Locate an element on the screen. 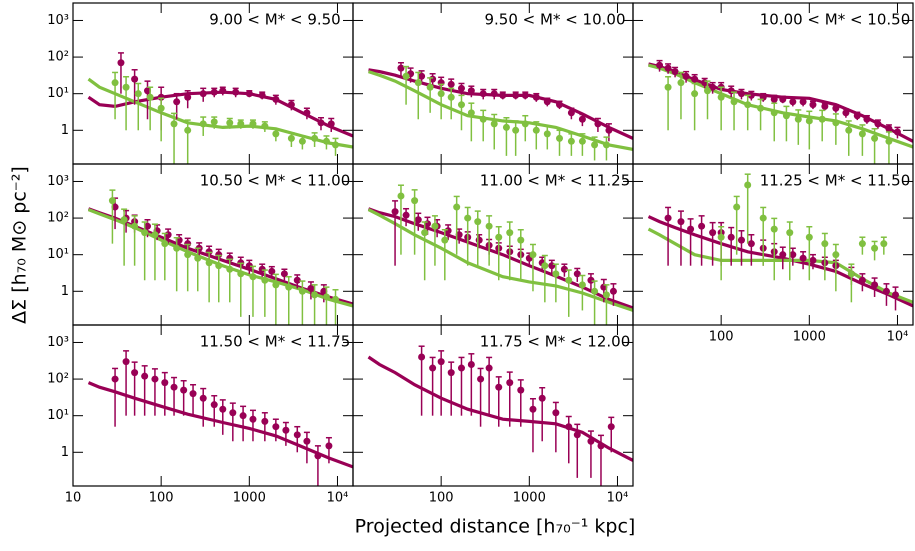 Image resolution: width=915 pixels, height=551 pixels. x-tick-label: 10⁴ is located at coordinates (618, 498).